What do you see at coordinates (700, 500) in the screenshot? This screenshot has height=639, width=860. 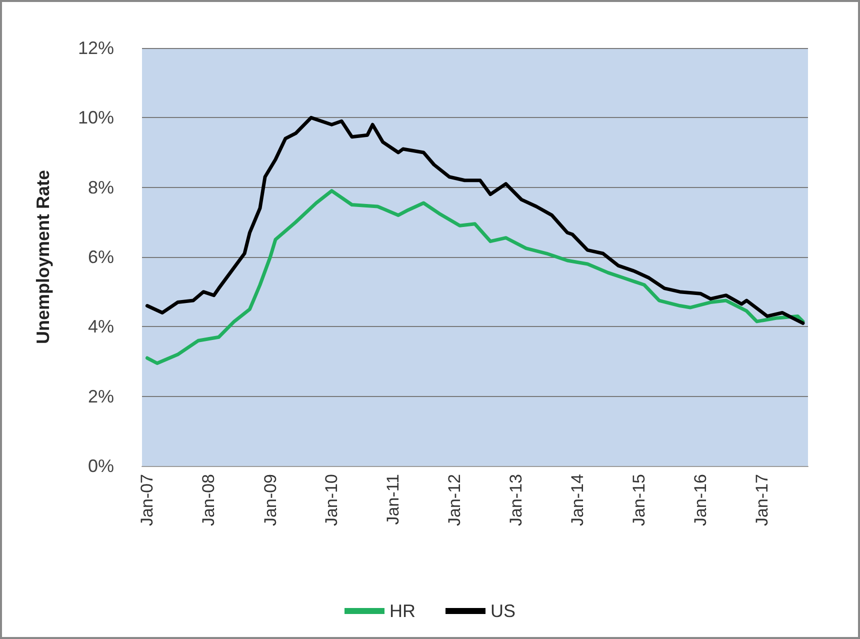 I see `x-tick-label: Jan-16` at bounding box center [700, 500].